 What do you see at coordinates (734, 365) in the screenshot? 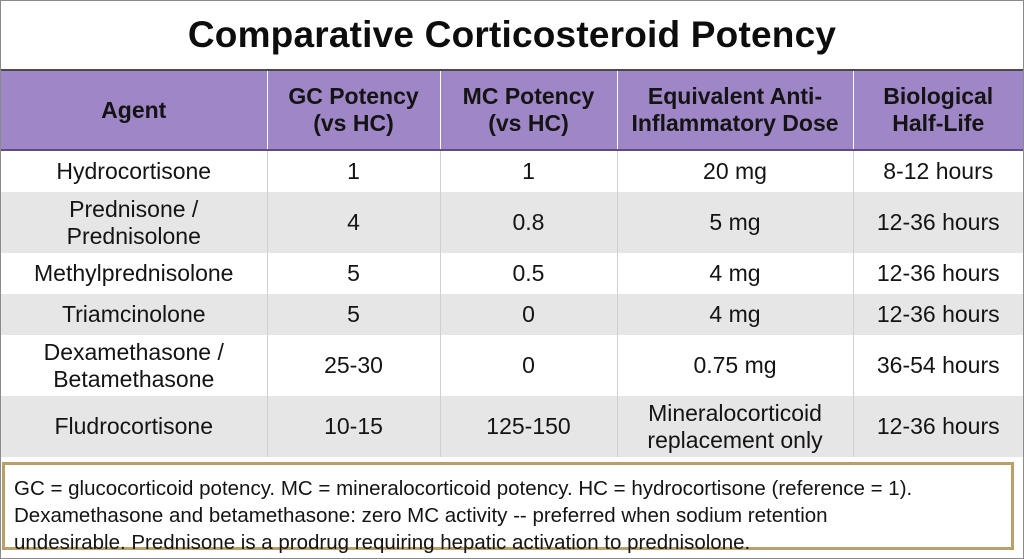
I see `cell-dose: 0.75 mg` at bounding box center [734, 365].